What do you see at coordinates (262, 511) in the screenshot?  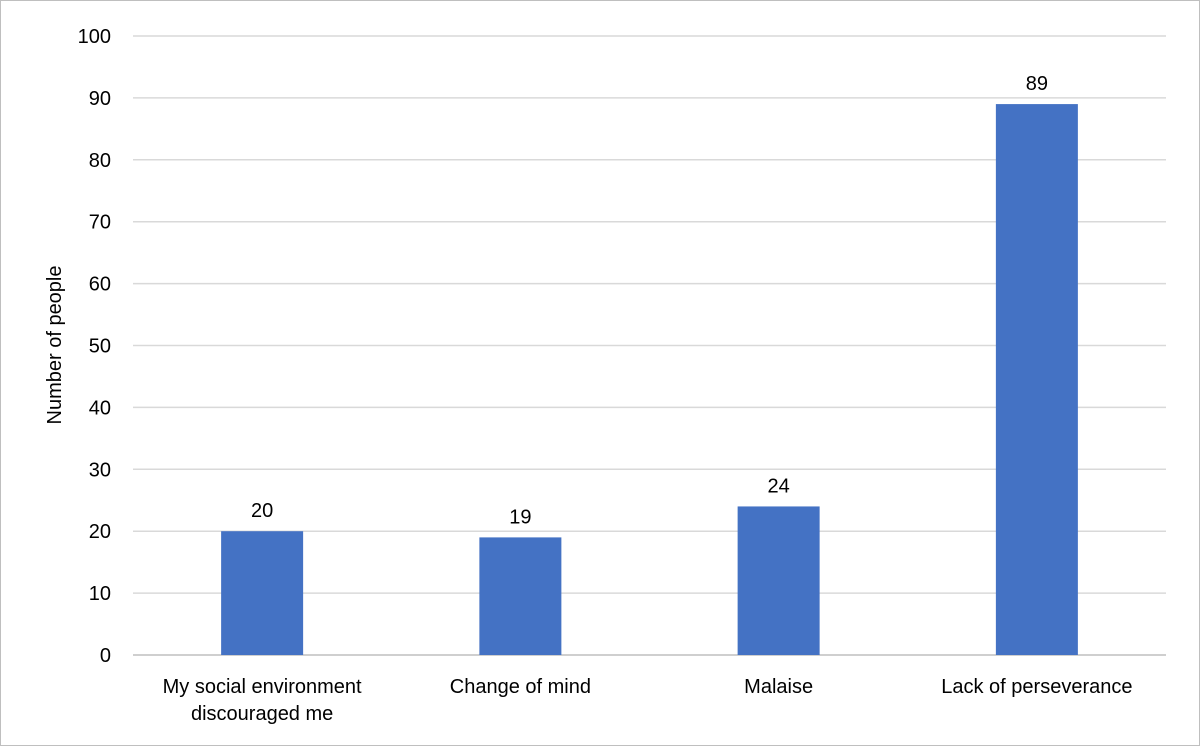 I see `data-label: 20` at bounding box center [262, 511].